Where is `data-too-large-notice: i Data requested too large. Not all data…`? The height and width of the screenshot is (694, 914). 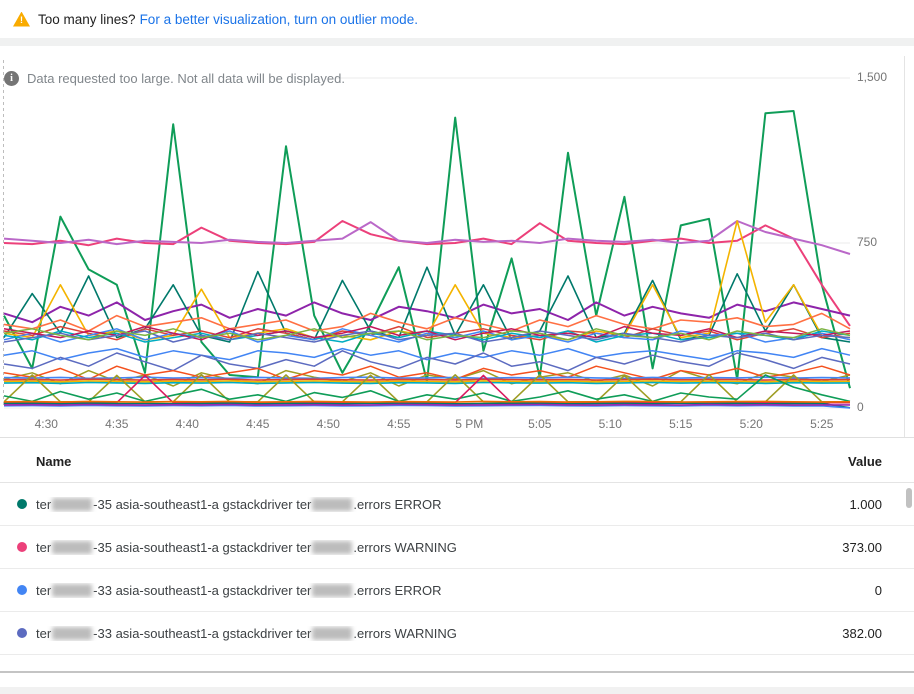 data-too-large-notice: i Data requested too large. Not all data… is located at coordinates (174, 78).